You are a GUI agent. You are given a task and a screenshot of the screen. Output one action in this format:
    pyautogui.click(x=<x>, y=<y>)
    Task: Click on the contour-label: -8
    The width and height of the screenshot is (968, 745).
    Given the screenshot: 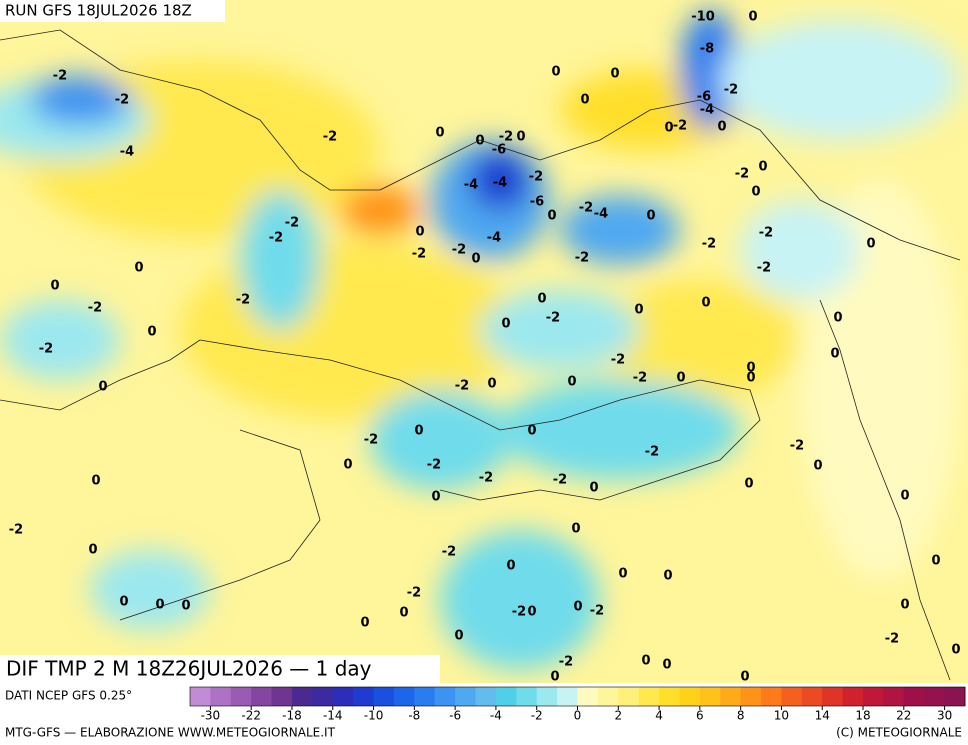 What is the action you would take?
    pyautogui.click(x=707, y=49)
    